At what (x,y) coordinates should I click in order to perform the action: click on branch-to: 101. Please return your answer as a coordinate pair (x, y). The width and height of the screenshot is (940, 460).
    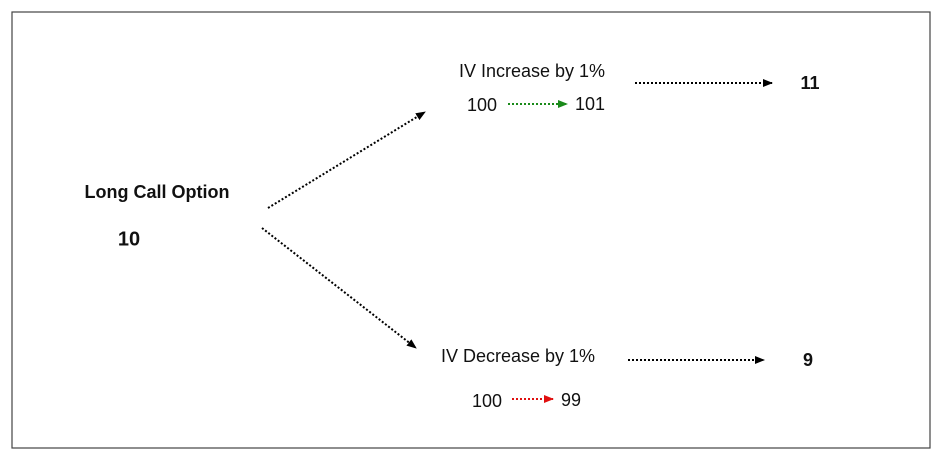
    Looking at the image, I should click on (590, 104).